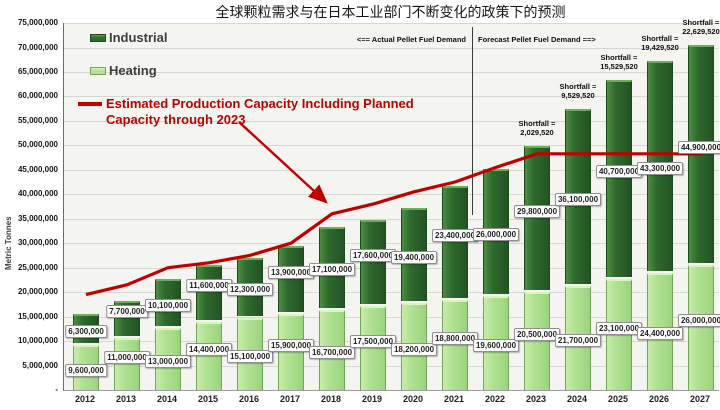 The height and width of the screenshot is (410, 720). What do you see at coordinates (537, 39) in the screenshot?
I see `forecast-demand-annotation: Forecast Pellet Fuel Demand ==>` at bounding box center [537, 39].